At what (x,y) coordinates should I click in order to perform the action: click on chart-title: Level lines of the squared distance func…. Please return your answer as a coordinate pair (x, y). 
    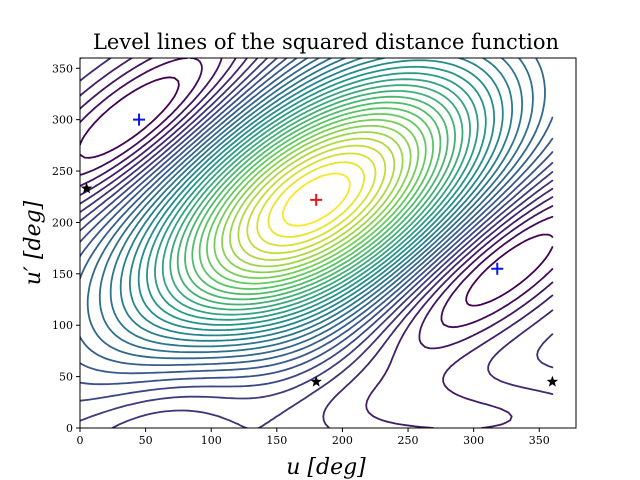
    Looking at the image, I should click on (326, 42).